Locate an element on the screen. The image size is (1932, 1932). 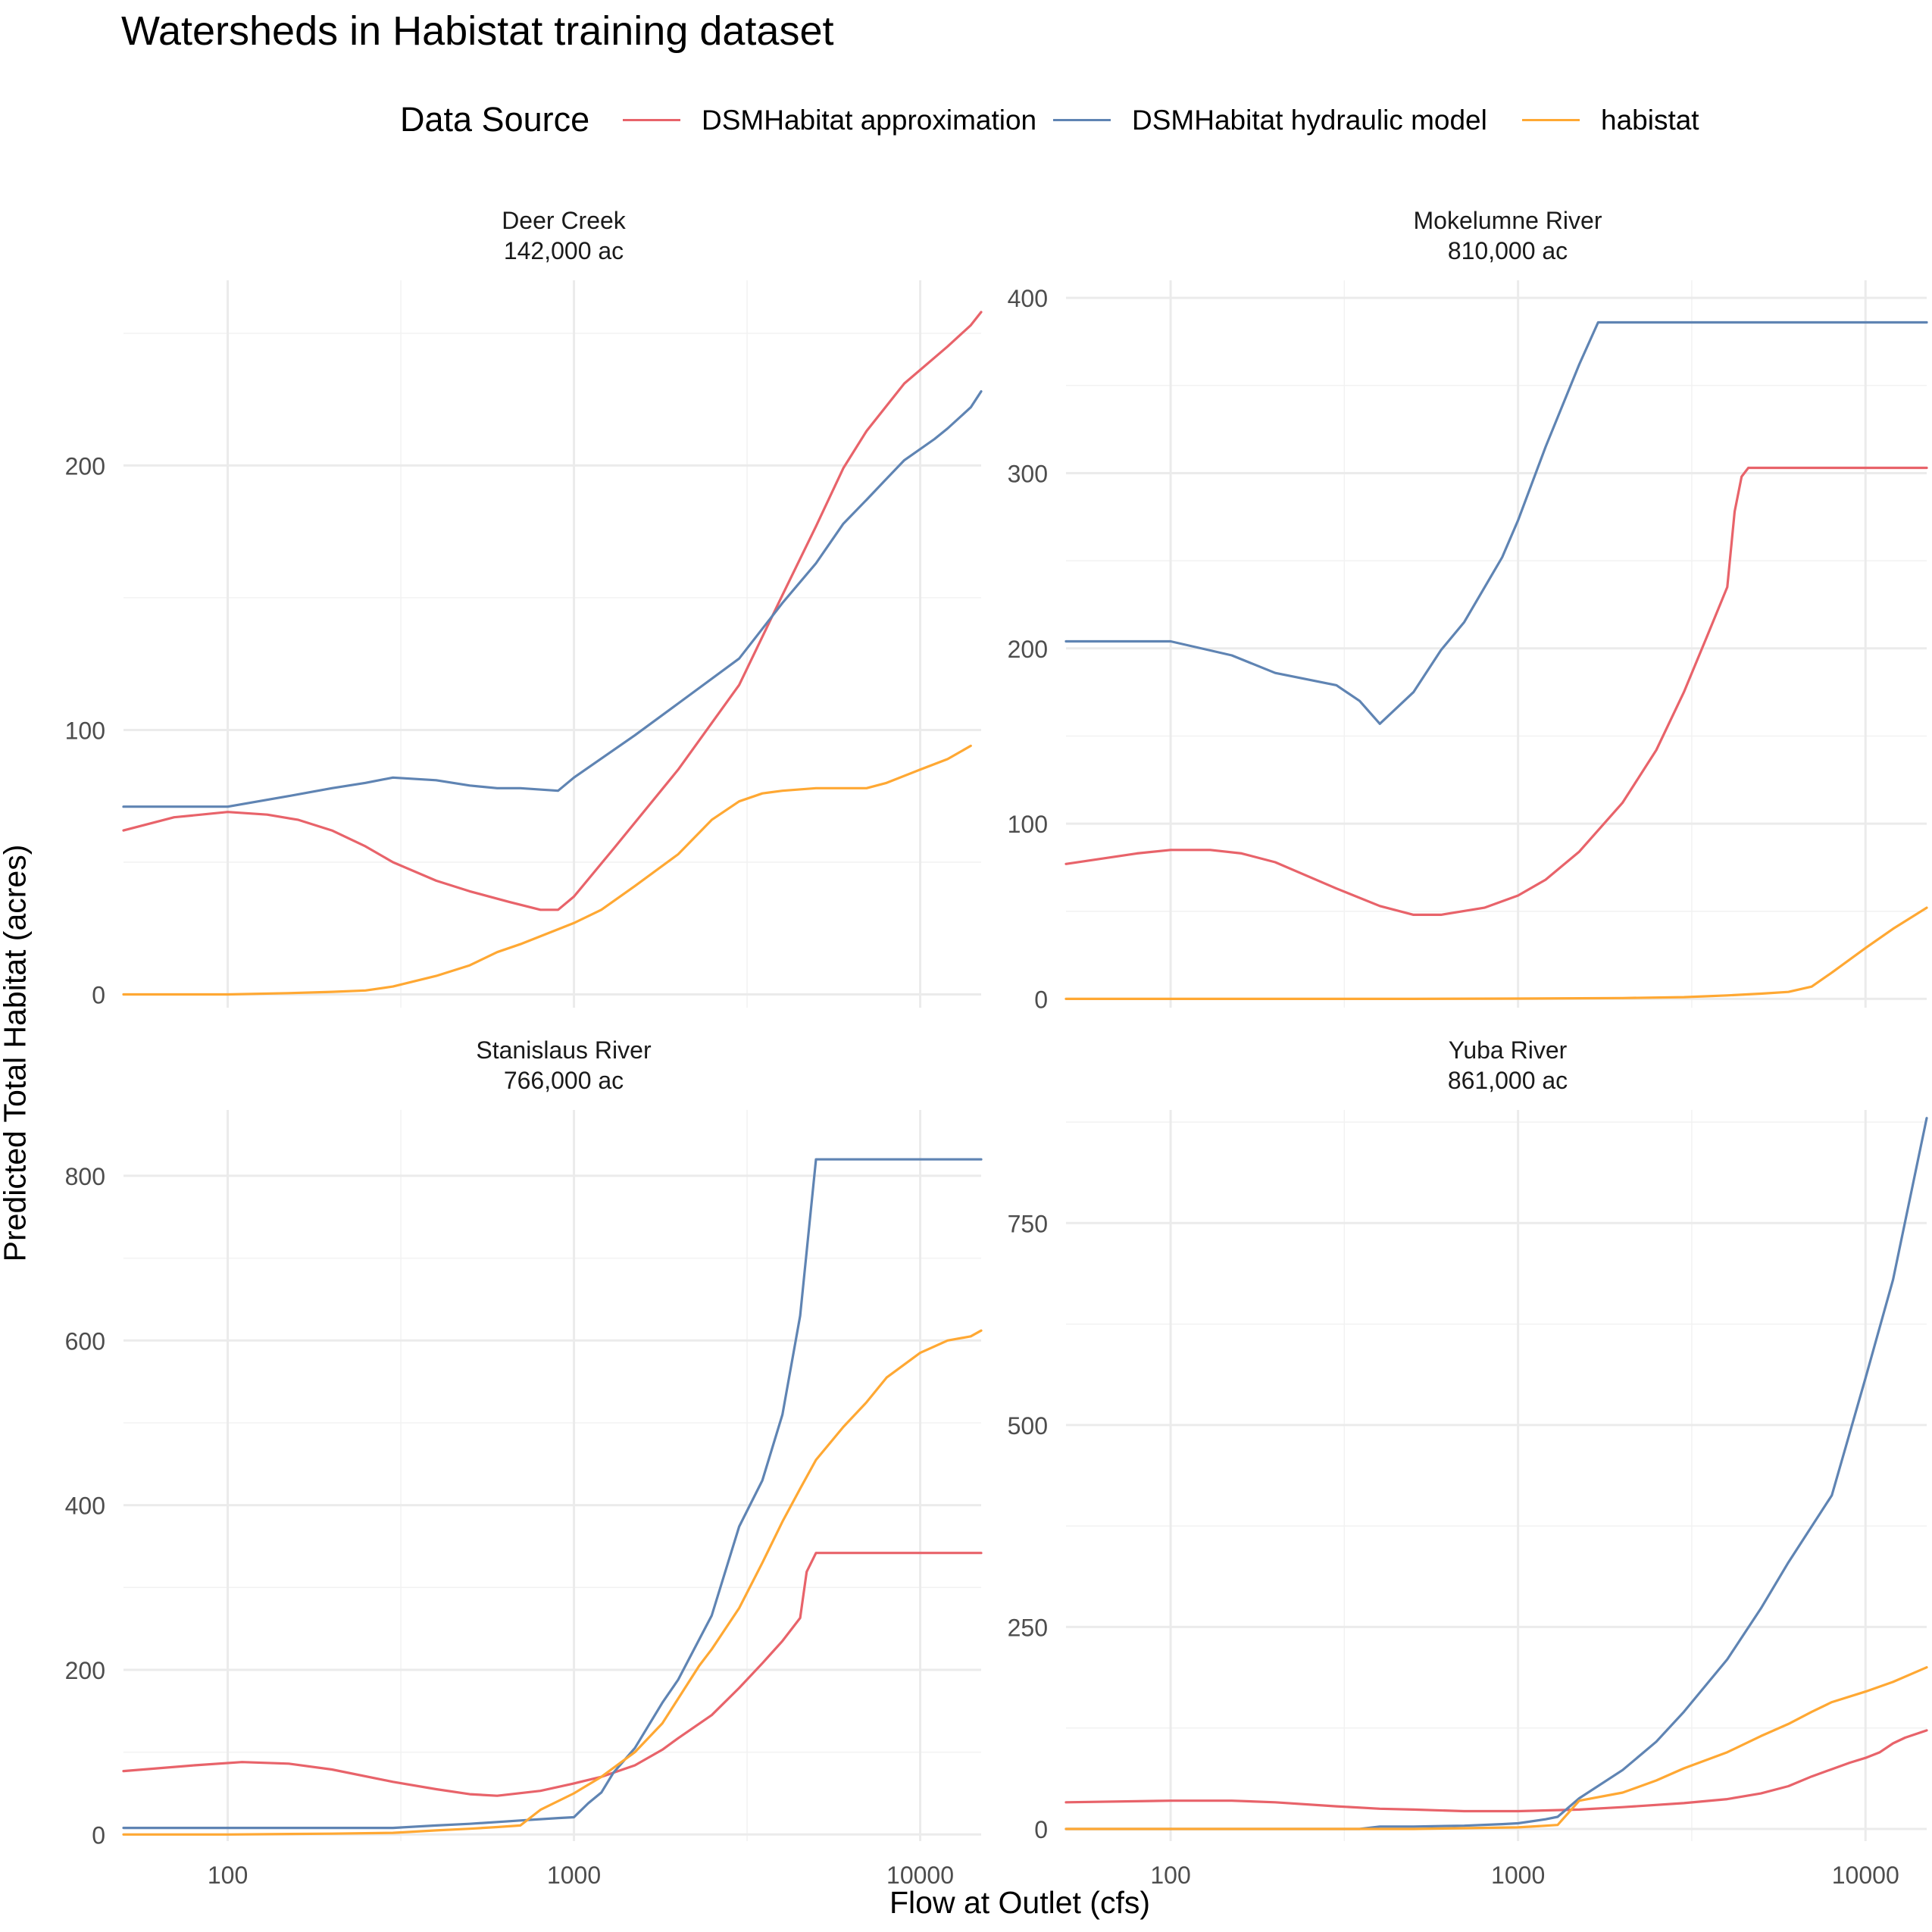
x-axis-label: Flow at Outlet (cfs) is located at coordinates (1020, 1902).